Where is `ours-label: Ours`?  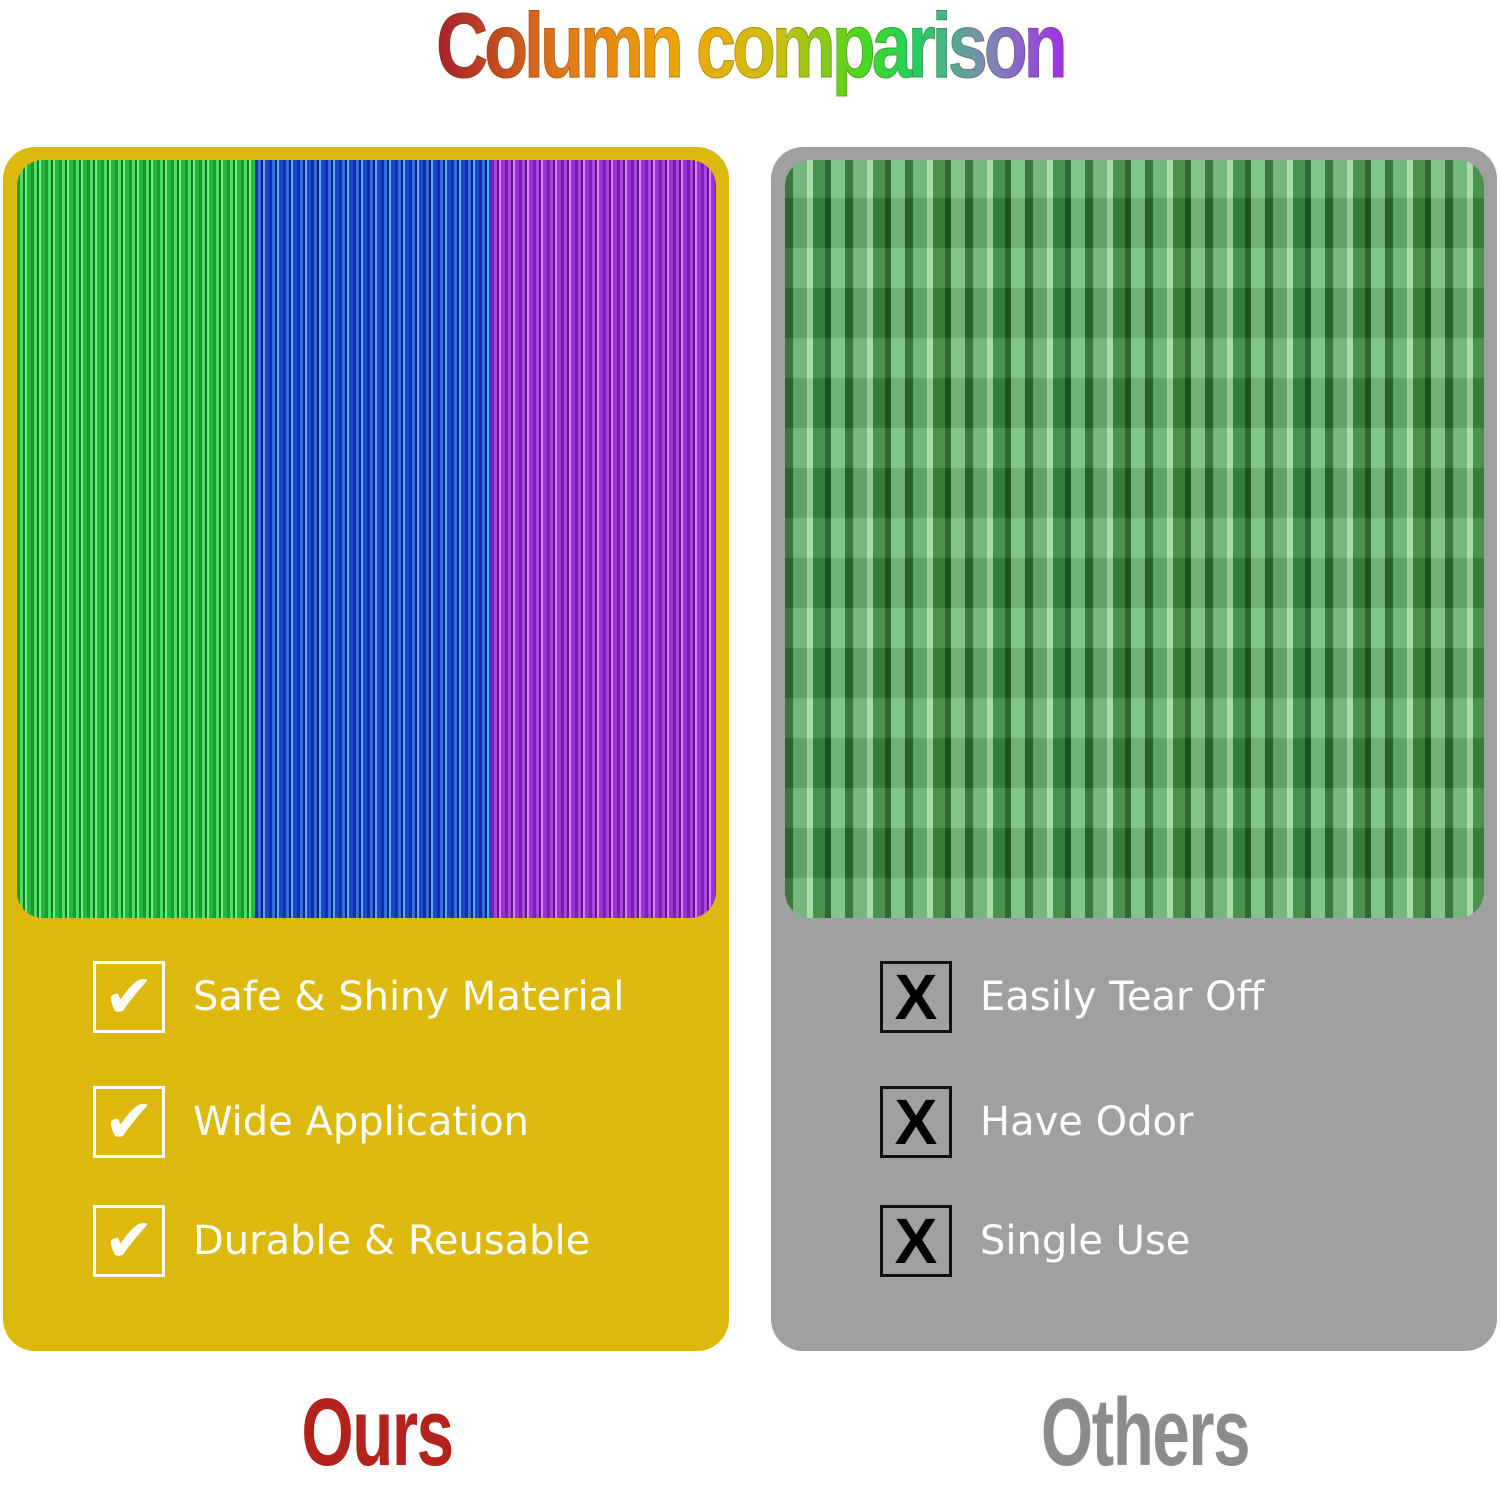
ours-label: Ours is located at coordinates (377, 1432).